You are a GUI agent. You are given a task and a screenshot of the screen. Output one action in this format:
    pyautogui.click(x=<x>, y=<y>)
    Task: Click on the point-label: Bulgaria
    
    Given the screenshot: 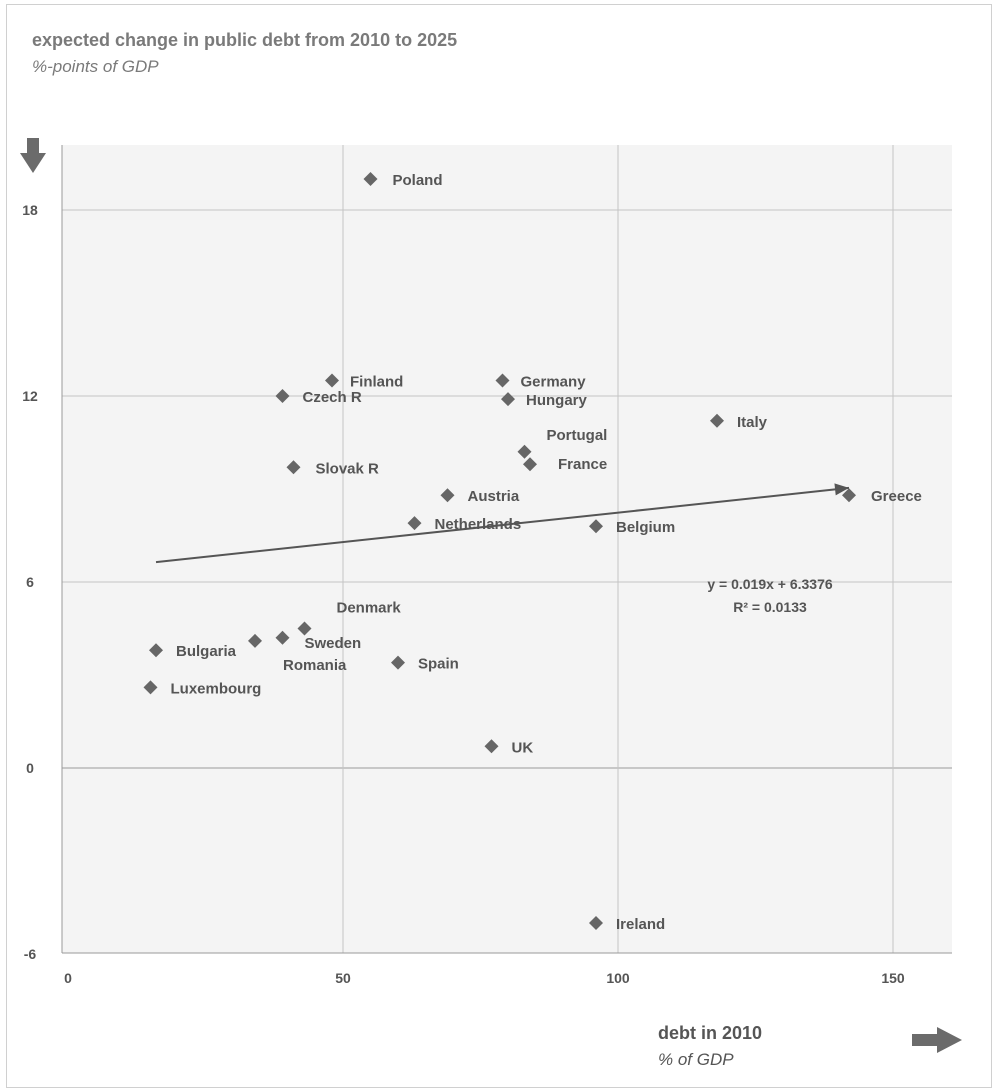 What is the action you would take?
    pyautogui.click(x=206, y=651)
    